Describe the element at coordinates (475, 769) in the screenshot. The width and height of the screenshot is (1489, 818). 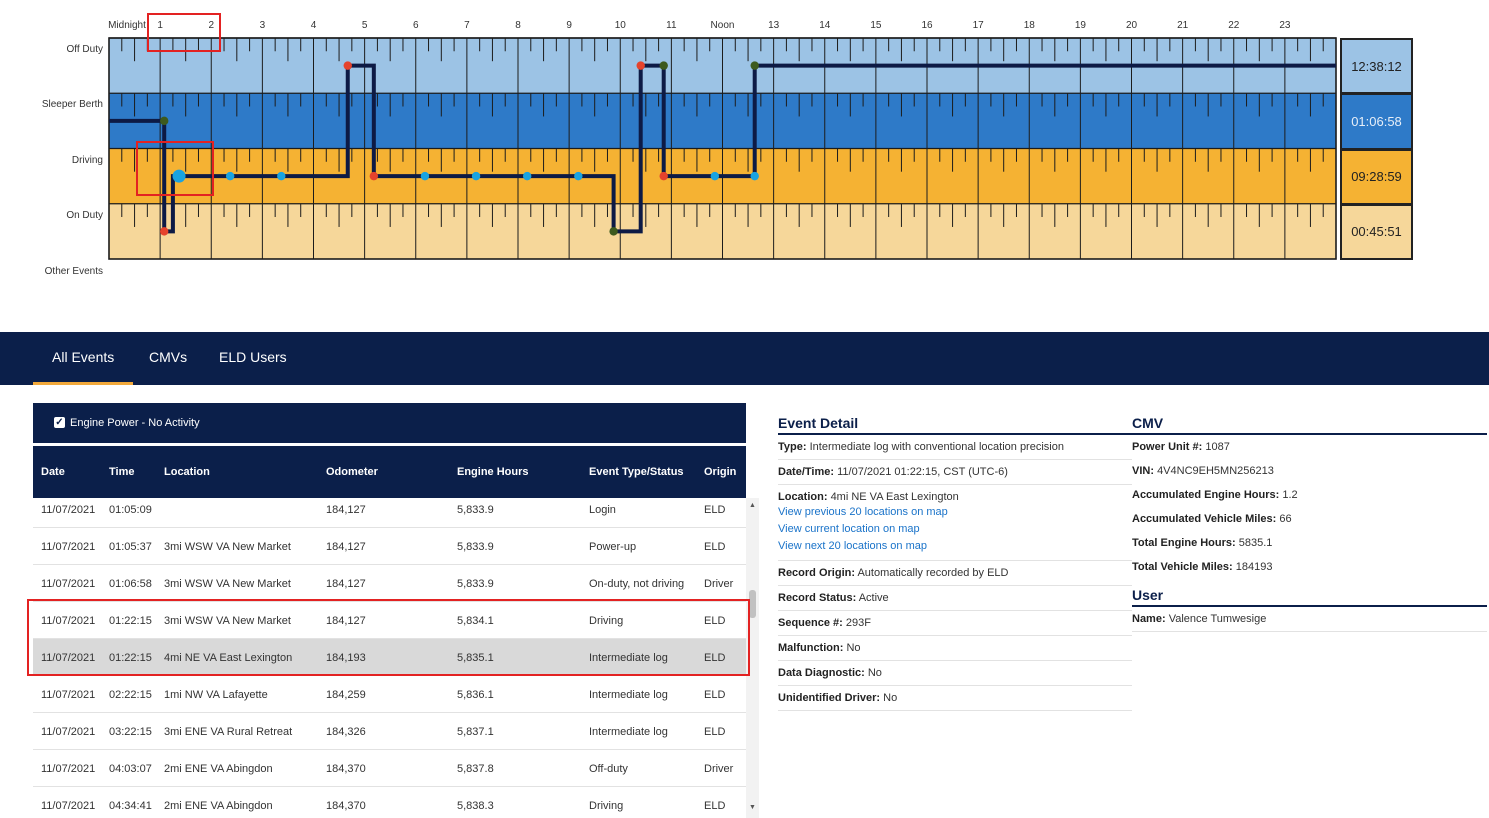
I see `cell-engine-hours: 5,837.8` at that location.